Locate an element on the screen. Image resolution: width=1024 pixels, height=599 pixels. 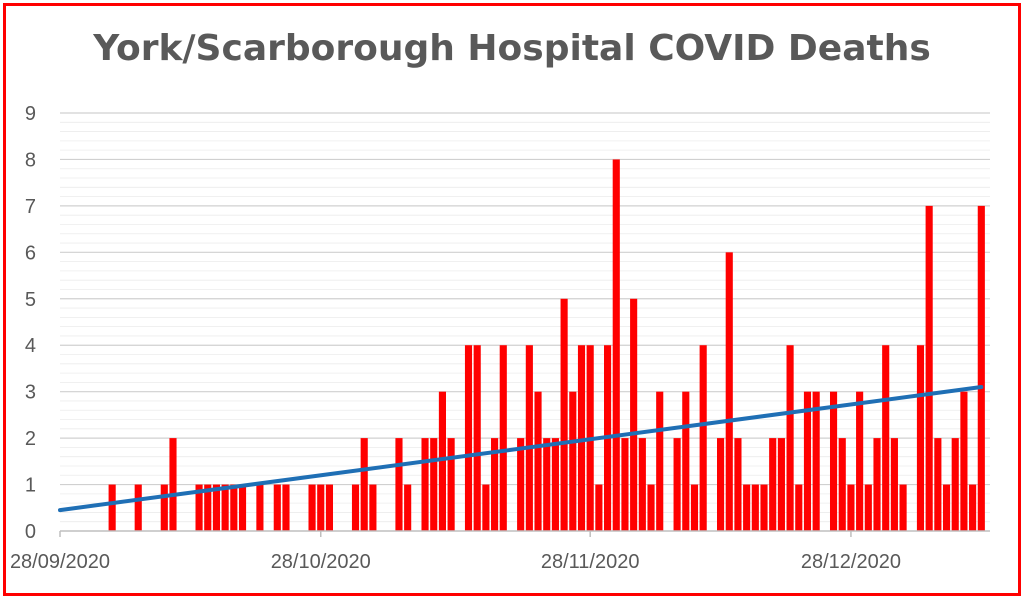
y-tick-label: 0 is located at coordinates (30, 532).